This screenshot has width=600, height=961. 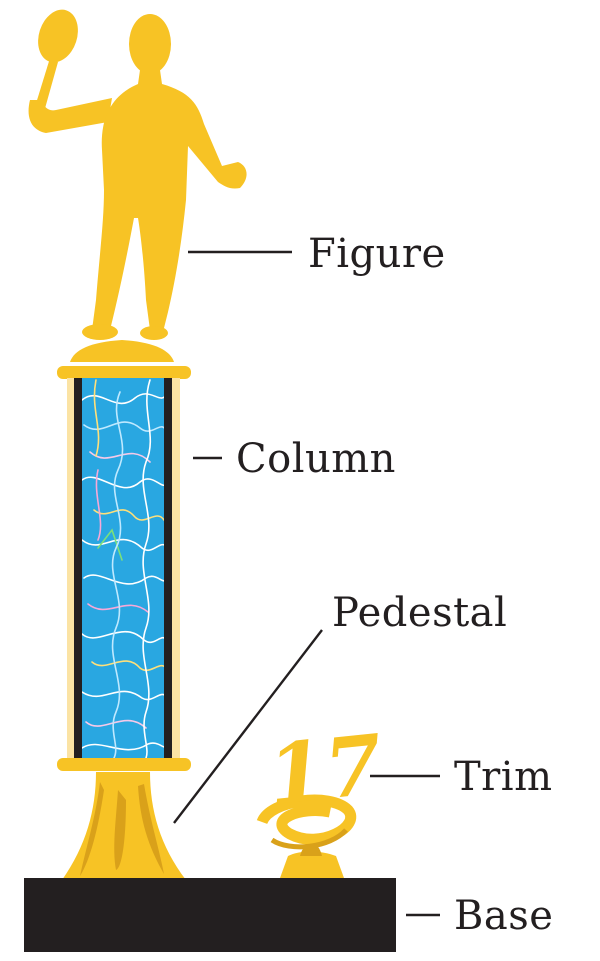 What do you see at coordinates (124, 372) in the screenshot?
I see `top-plate` at bounding box center [124, 372].